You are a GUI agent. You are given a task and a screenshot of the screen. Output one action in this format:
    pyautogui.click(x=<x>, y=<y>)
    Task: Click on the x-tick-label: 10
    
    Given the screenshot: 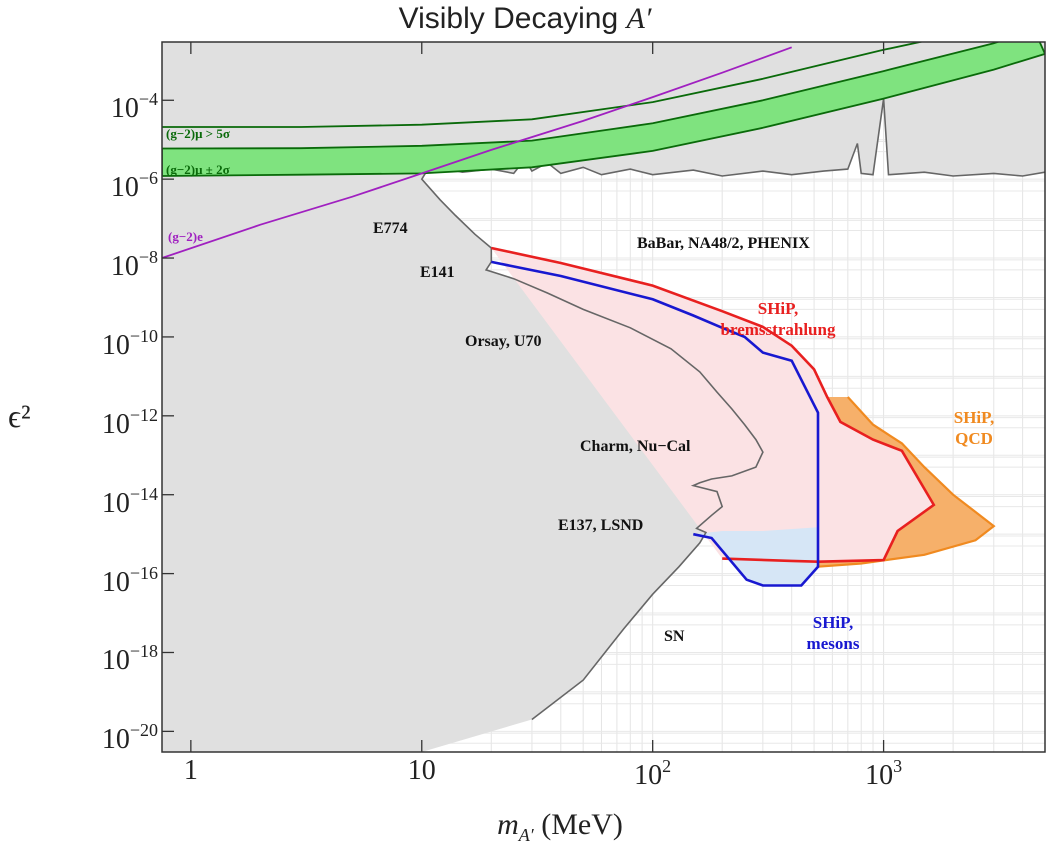 What is the action you would take?
    pyautogui.click(x=421, y=770)
    